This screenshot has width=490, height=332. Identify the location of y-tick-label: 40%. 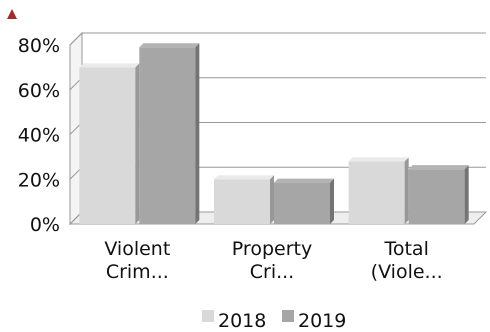
(39, 136).